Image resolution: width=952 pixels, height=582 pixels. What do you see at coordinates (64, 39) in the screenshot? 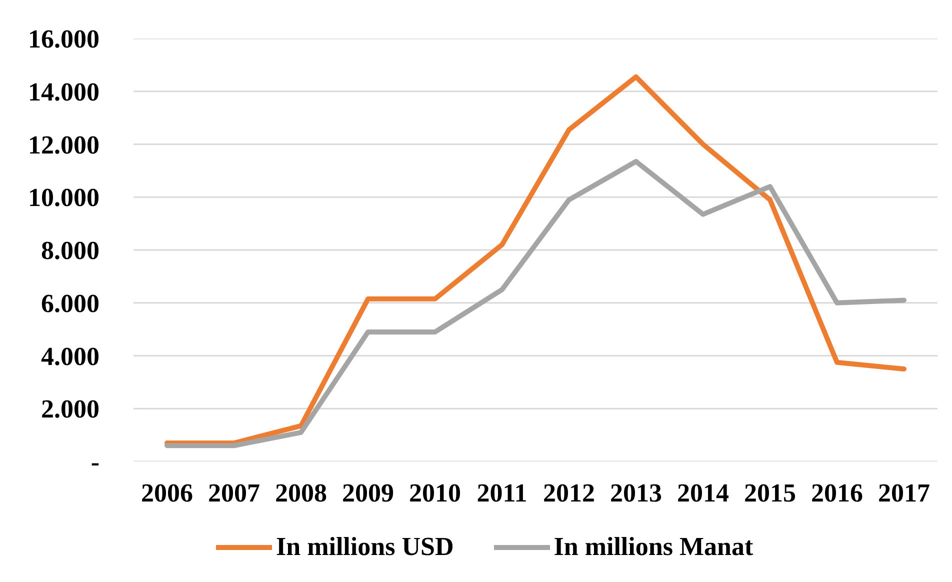
I see `y-tick-label: 16.000` at bounding box center [64, 39].